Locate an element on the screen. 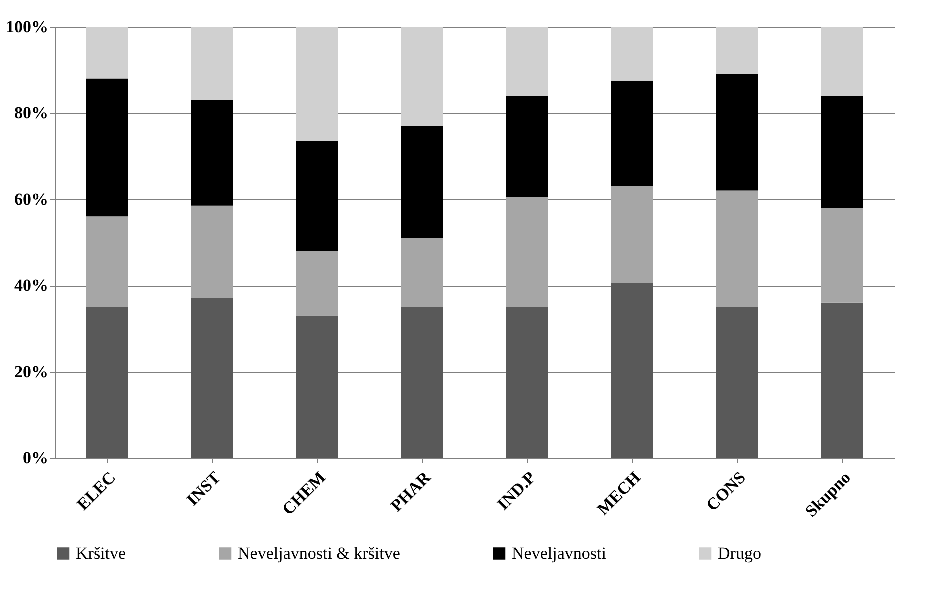 The image size is (949, 599). y-tick-label: 0% is located at coordinates (35, 458).